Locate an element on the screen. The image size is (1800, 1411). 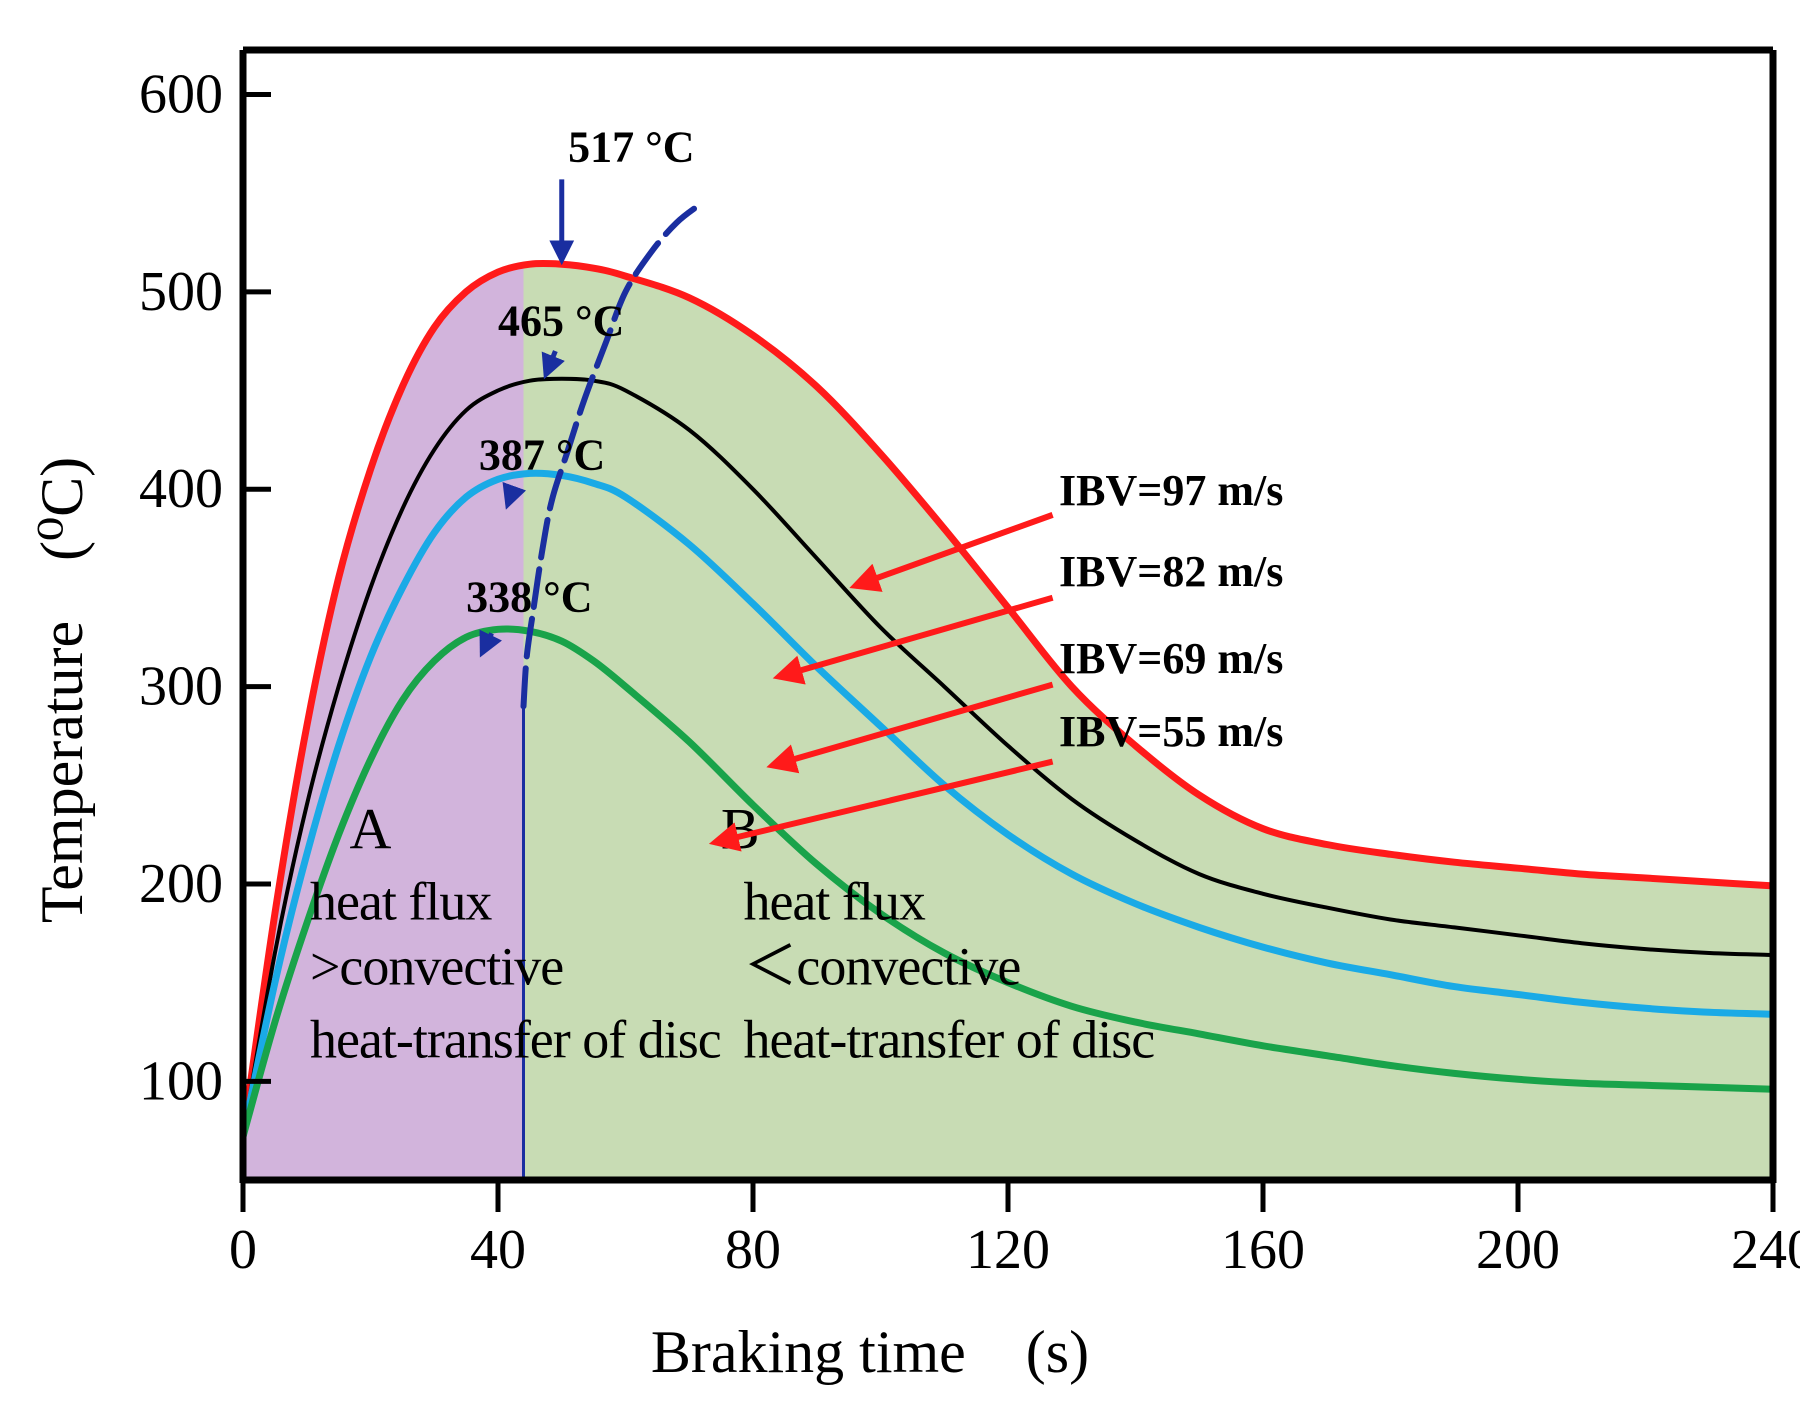
legend-label-69: IBV=69 m/s is located at coordinates (1171, 658).